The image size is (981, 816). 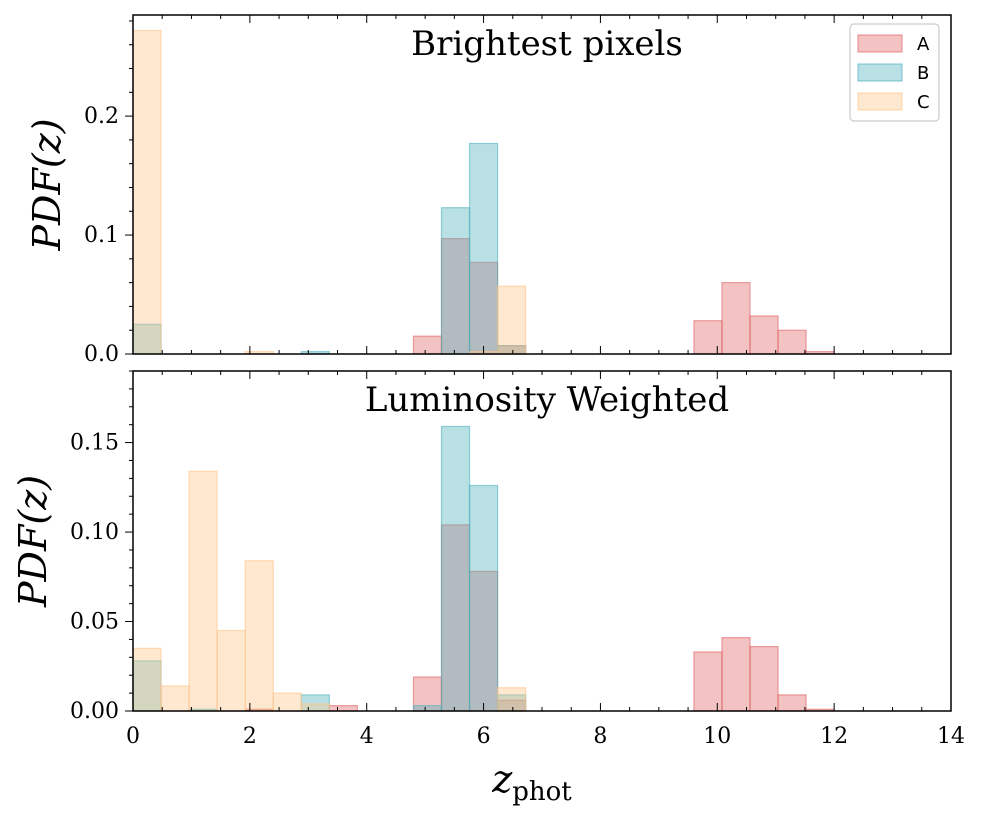 I want to click on legend-swatch-c, so click(x=880, y=101).